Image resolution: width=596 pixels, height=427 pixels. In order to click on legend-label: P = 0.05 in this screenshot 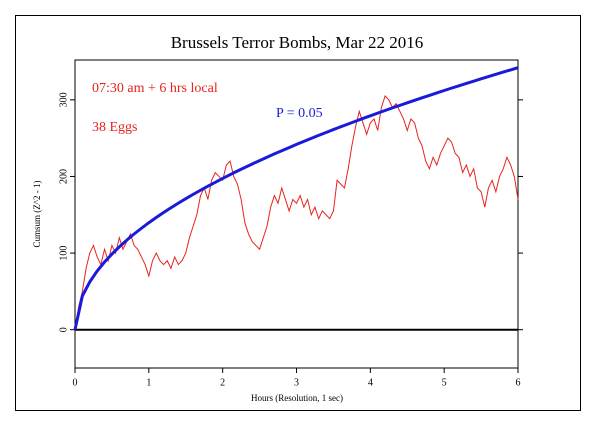, I will do `click(299, 113)`.